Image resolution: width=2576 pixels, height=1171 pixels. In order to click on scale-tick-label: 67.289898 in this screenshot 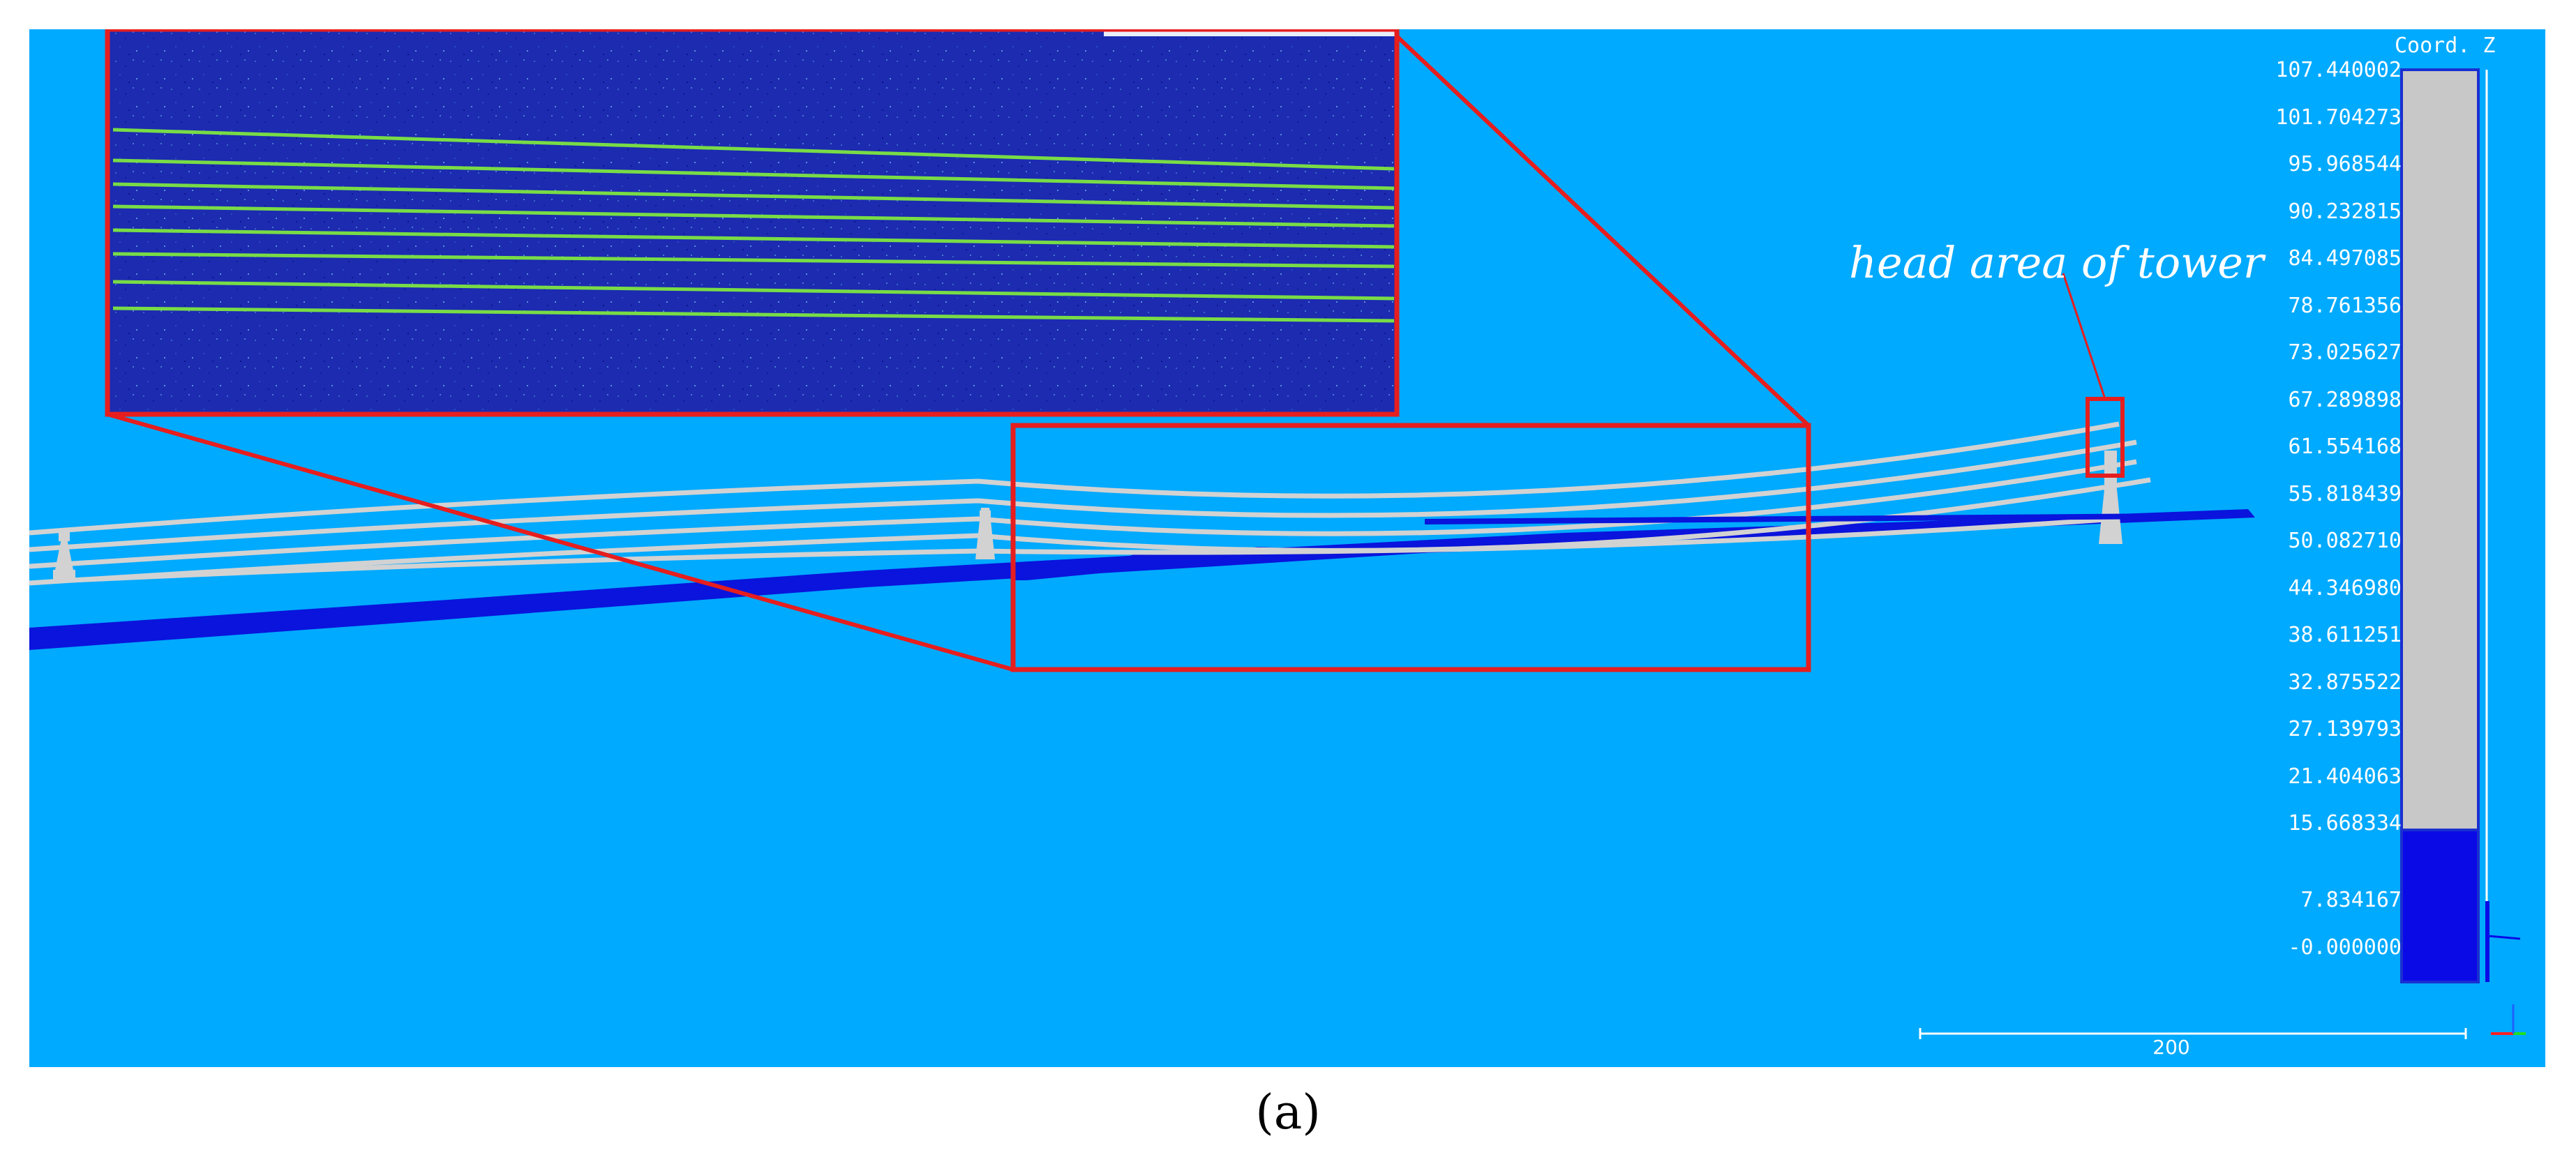, I will do `click(2345, 399)`.